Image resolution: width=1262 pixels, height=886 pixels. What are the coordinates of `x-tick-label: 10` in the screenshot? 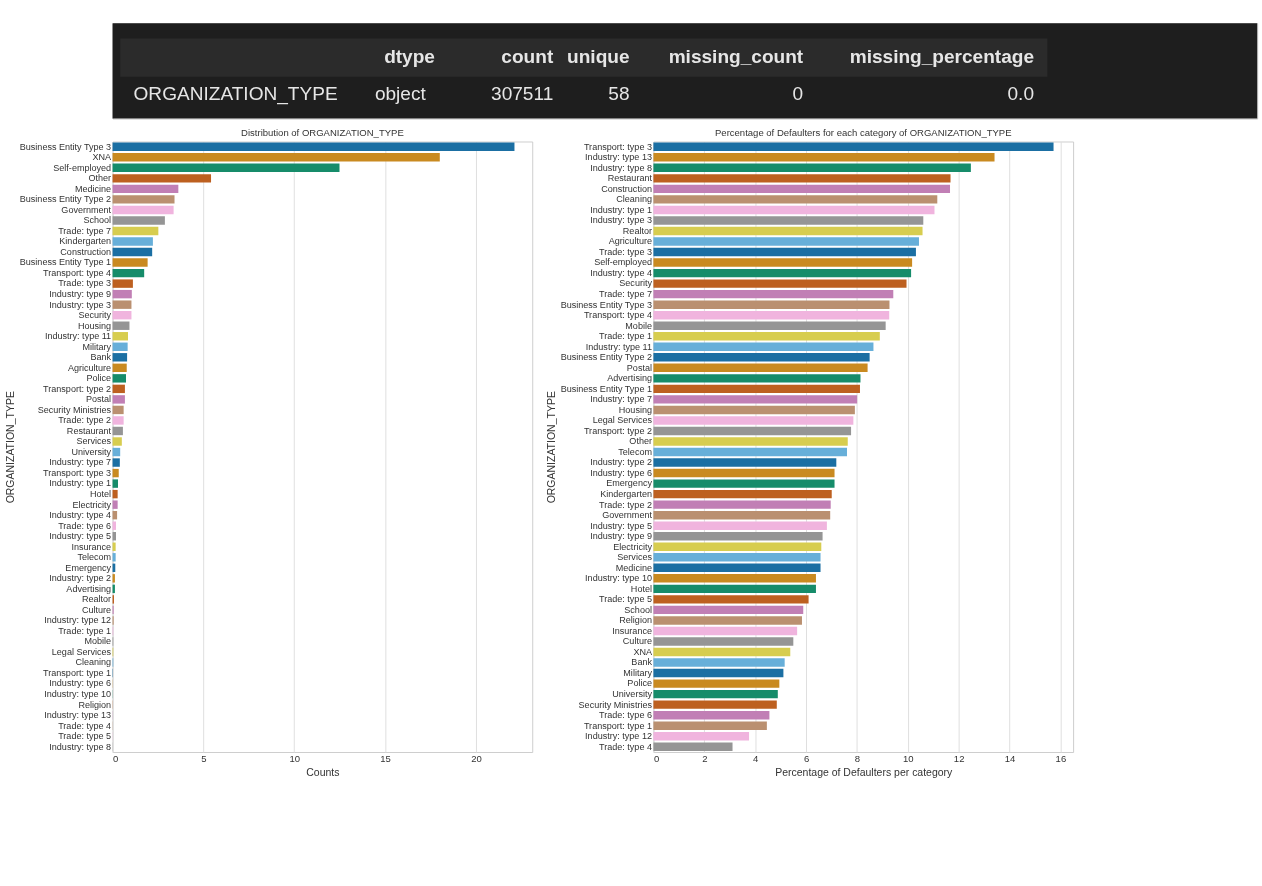 It's located at (295, 759).